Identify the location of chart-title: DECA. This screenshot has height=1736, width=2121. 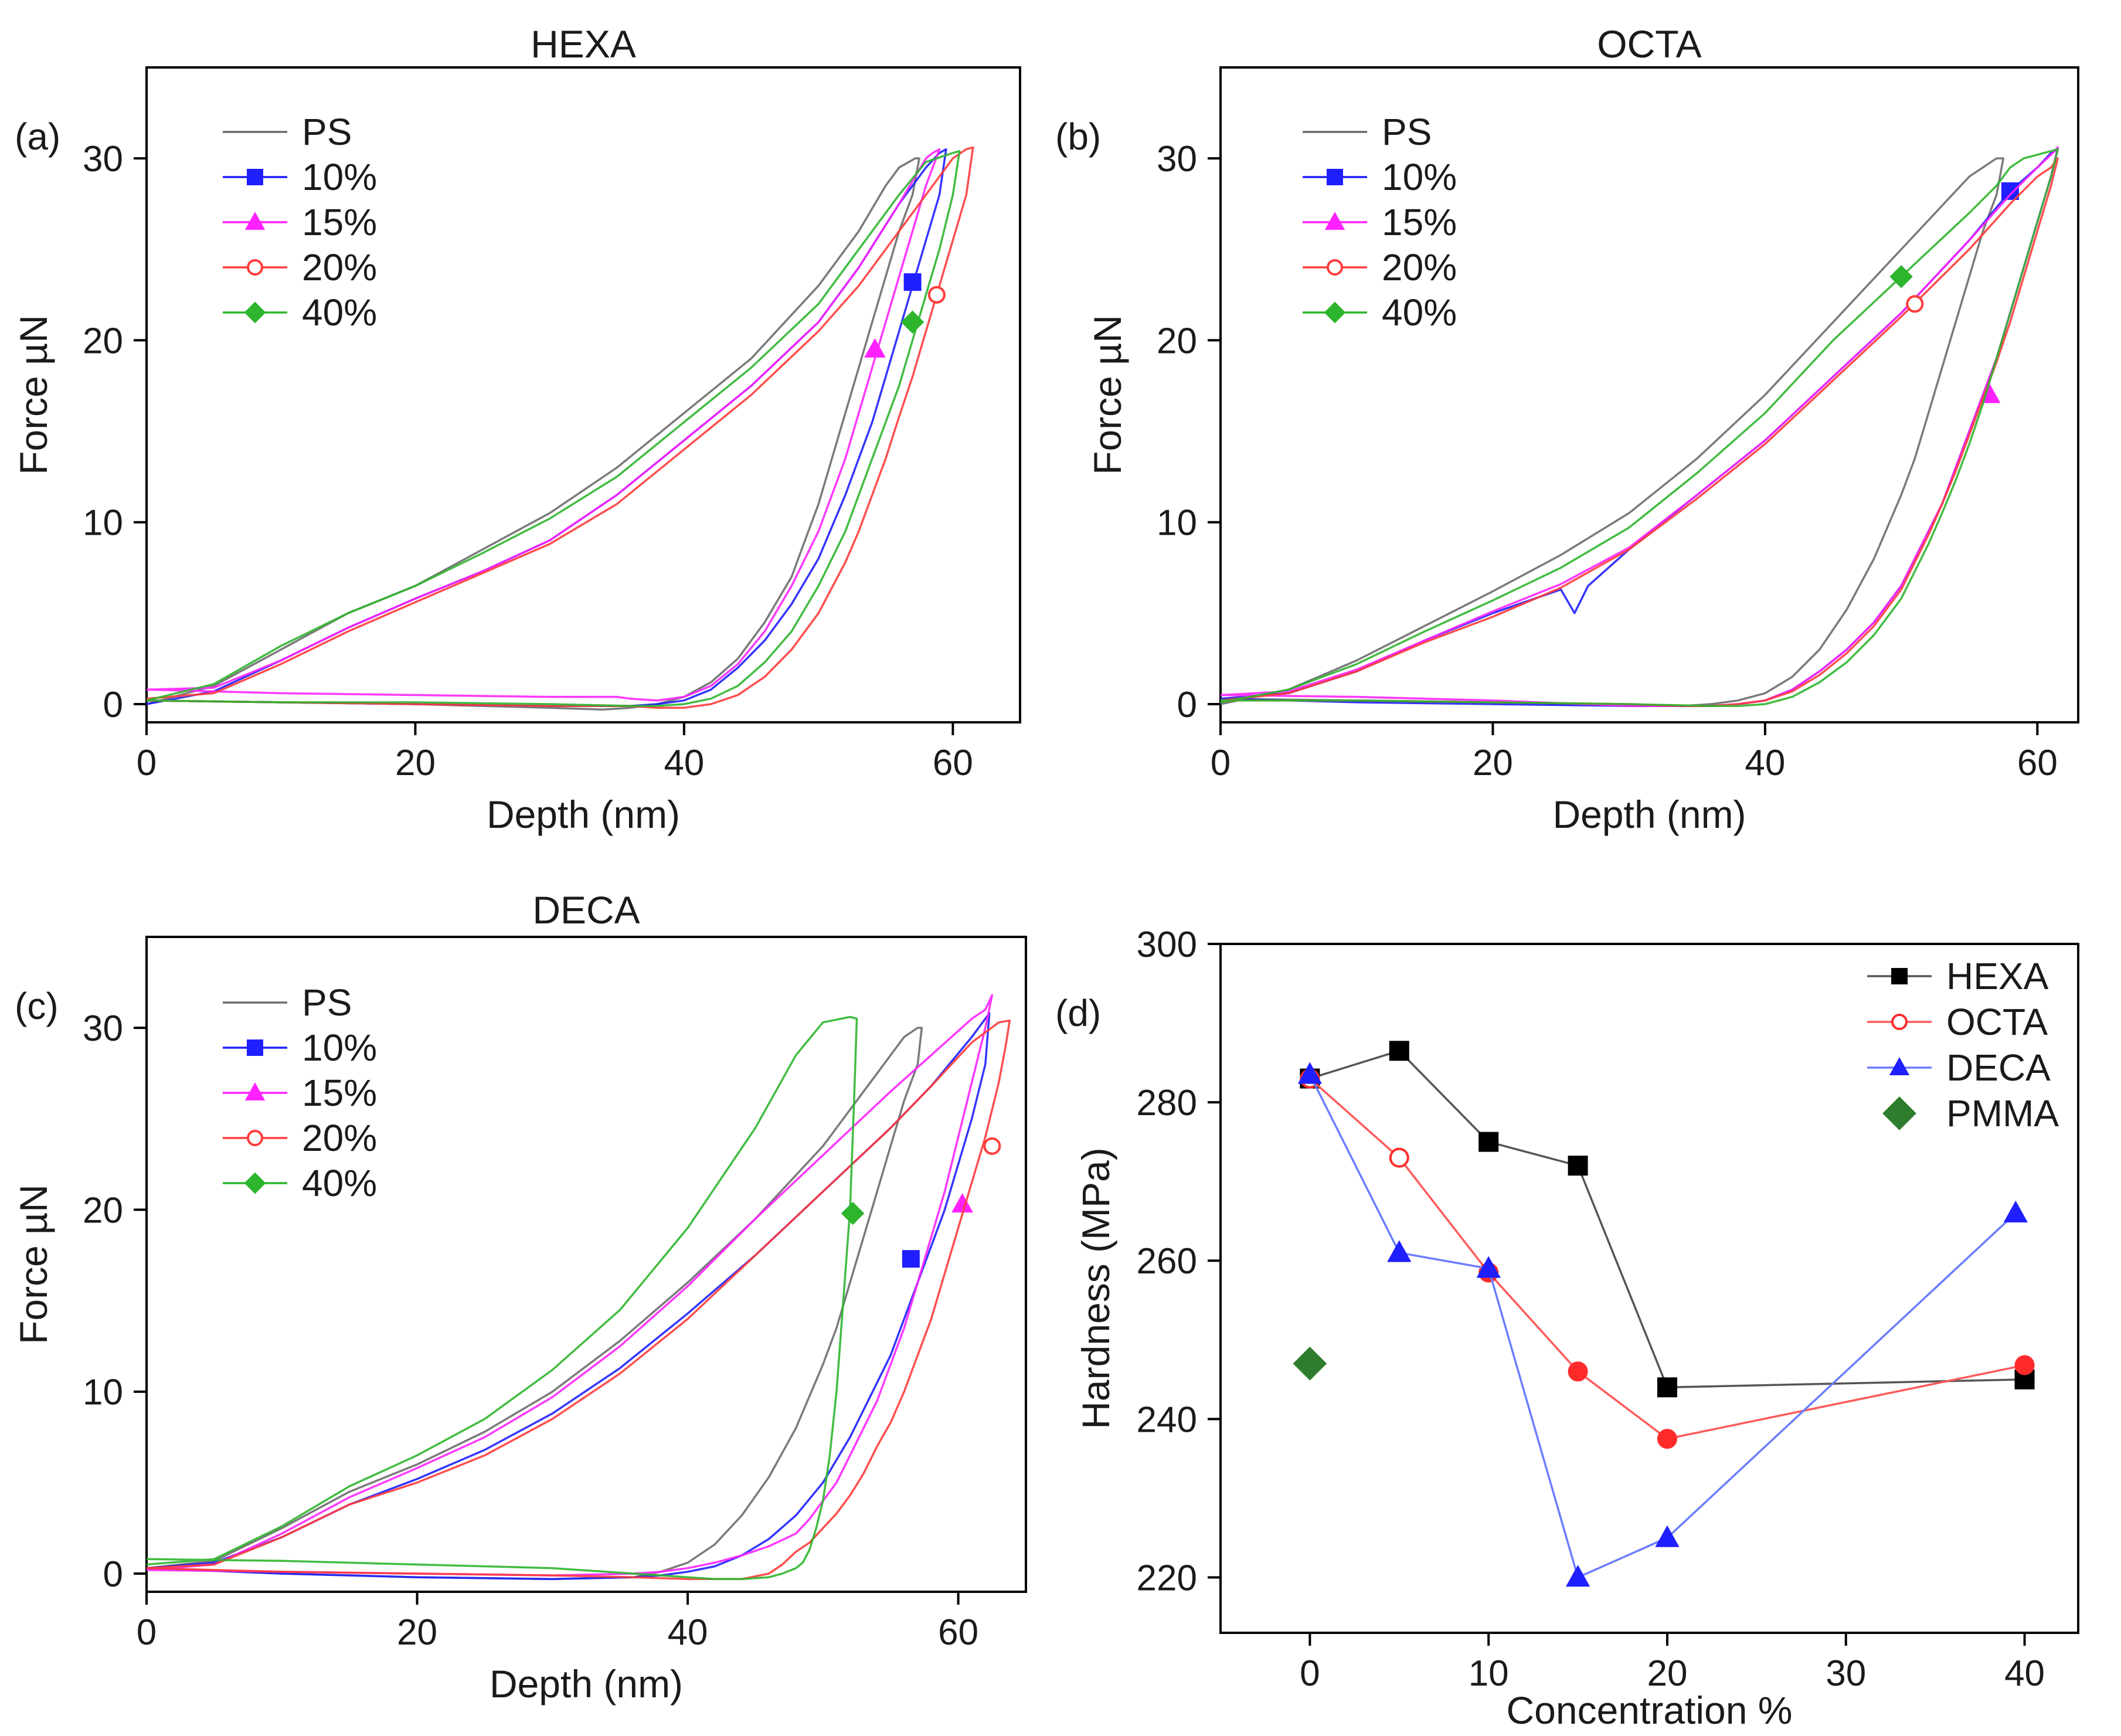
(586, 910).